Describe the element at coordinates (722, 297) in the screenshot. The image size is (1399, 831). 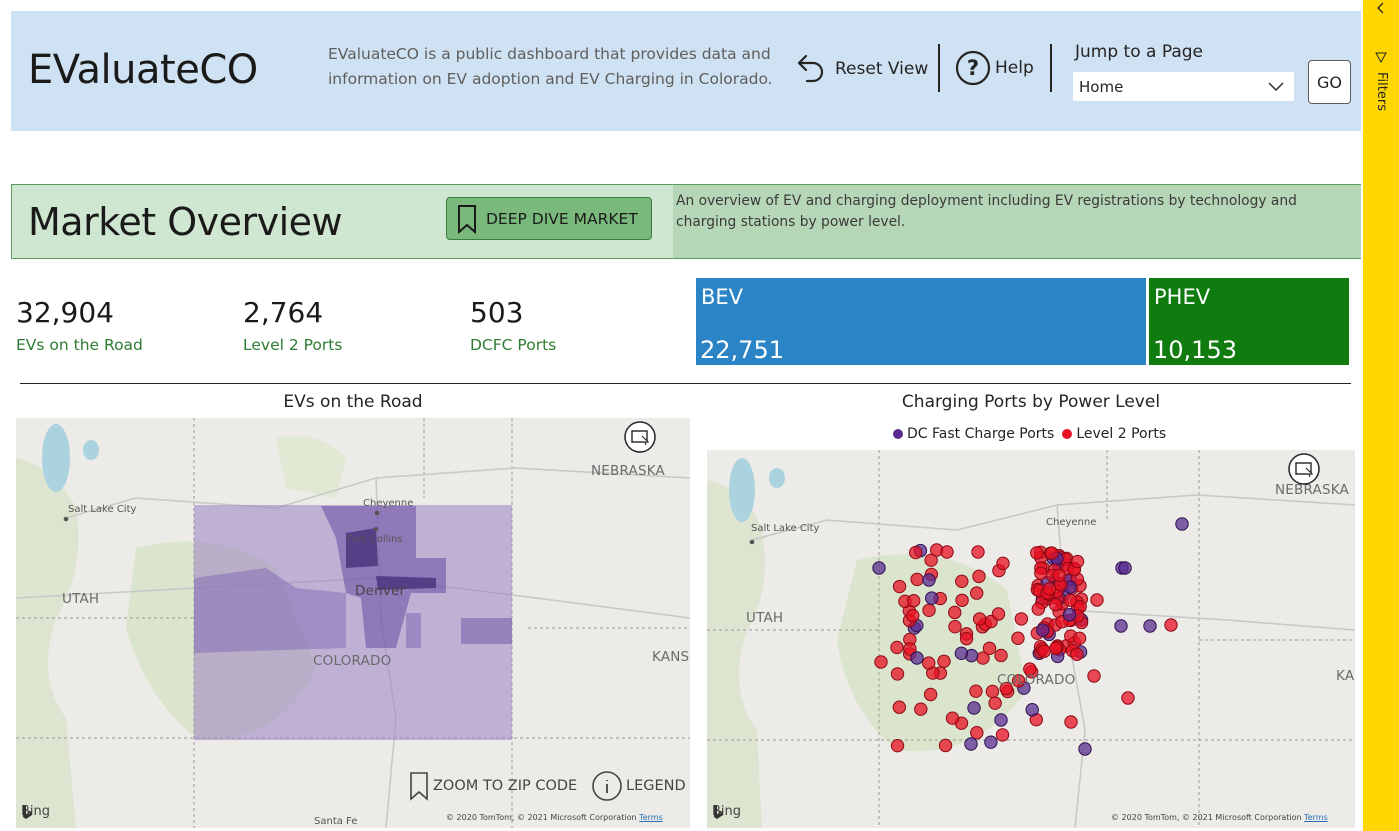
I see `bev-name: BEV` at that location.